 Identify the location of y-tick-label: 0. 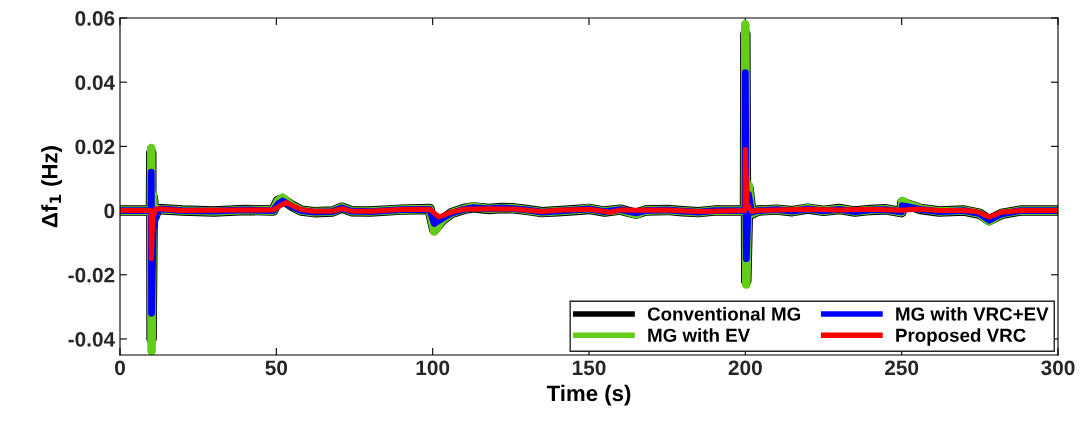
(109, 211).